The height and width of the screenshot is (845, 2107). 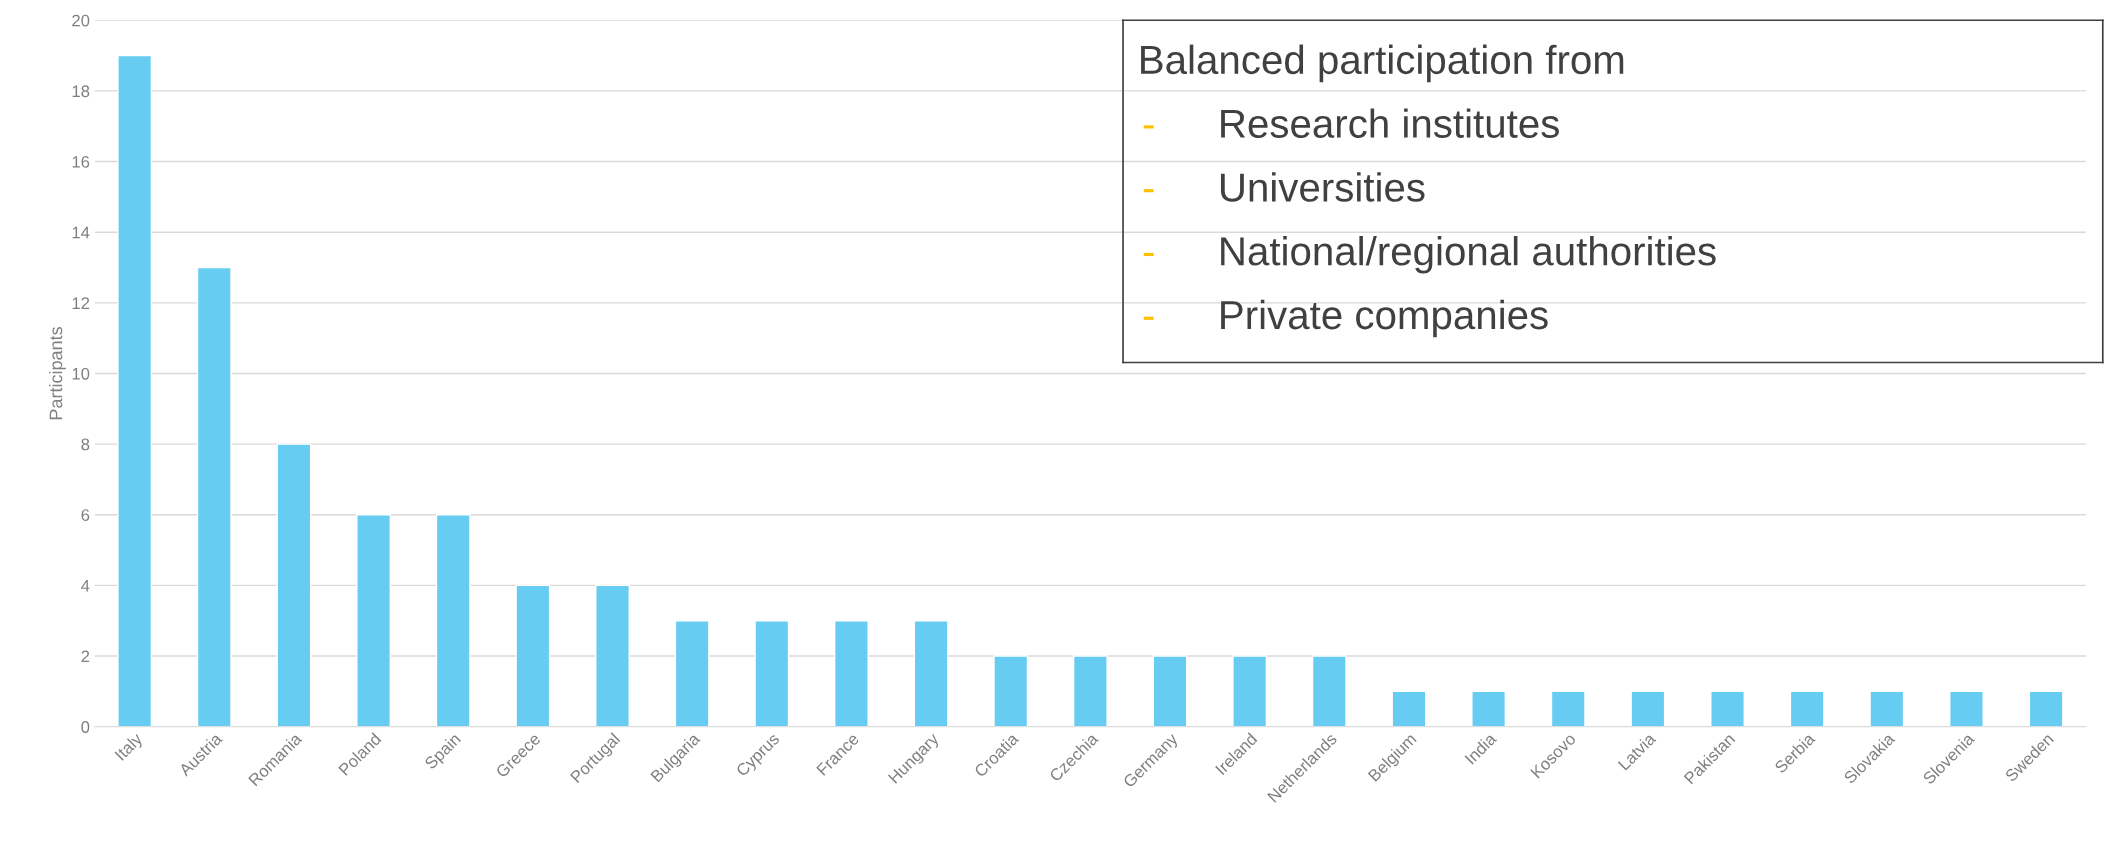 I want to click on y-tick-label: 18, so click(x=81, y=91).